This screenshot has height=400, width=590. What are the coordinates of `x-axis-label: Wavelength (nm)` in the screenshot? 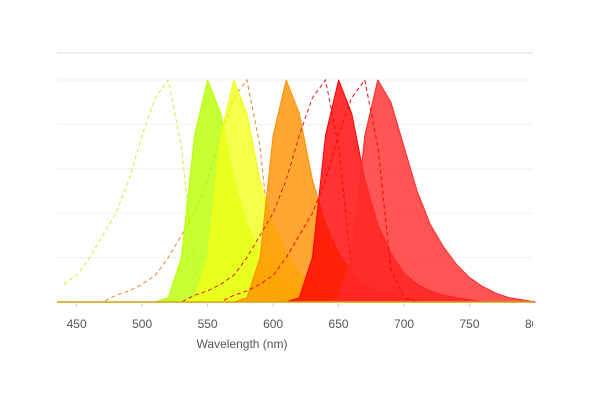 It's located at (242, 344).